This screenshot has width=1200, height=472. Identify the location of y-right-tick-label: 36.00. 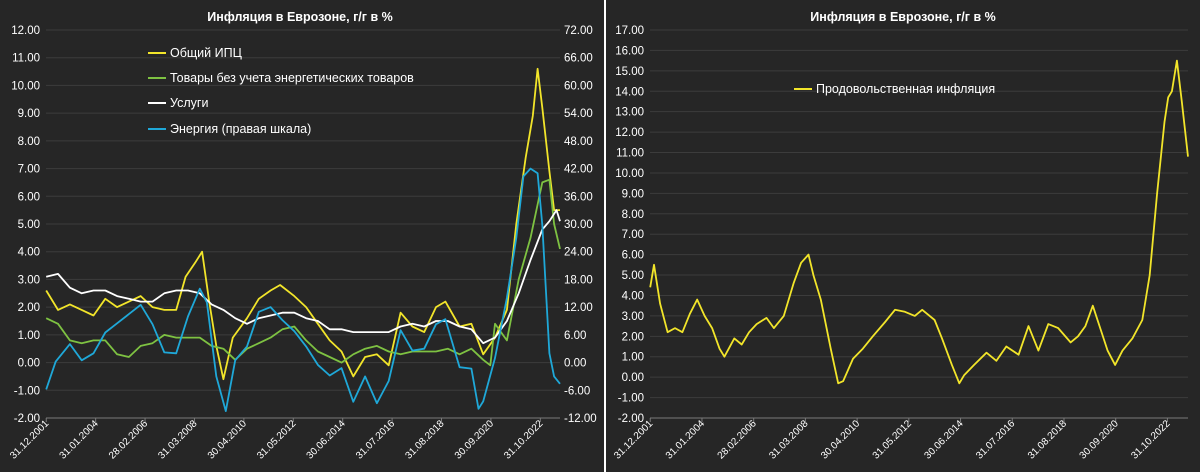
(578, 197).